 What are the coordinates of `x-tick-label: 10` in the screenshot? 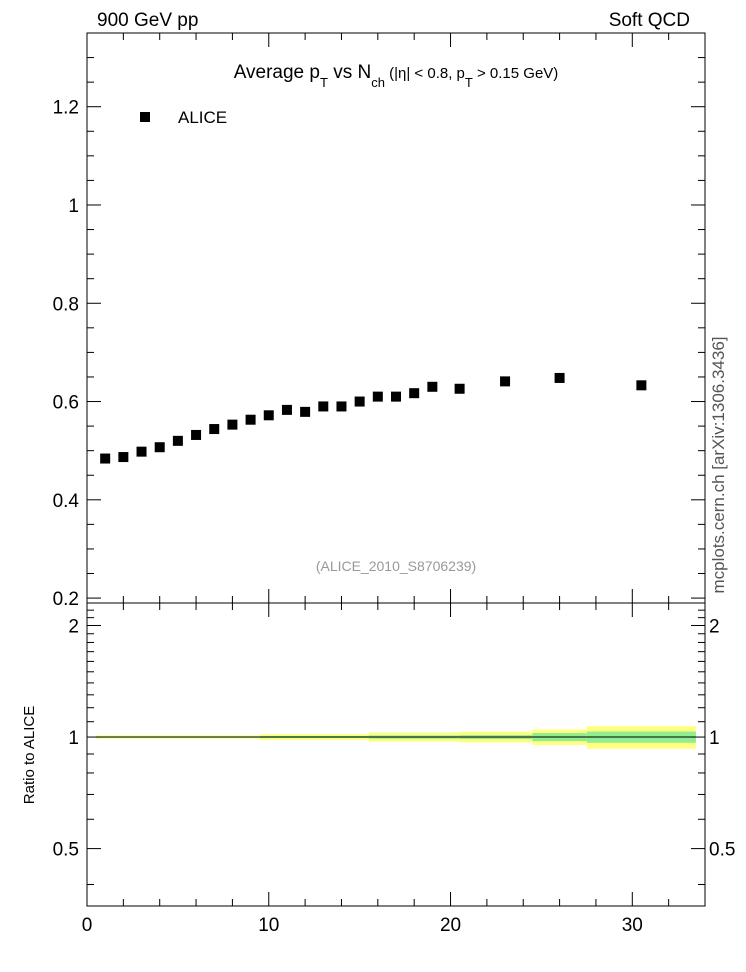 It's located at (268, 925).